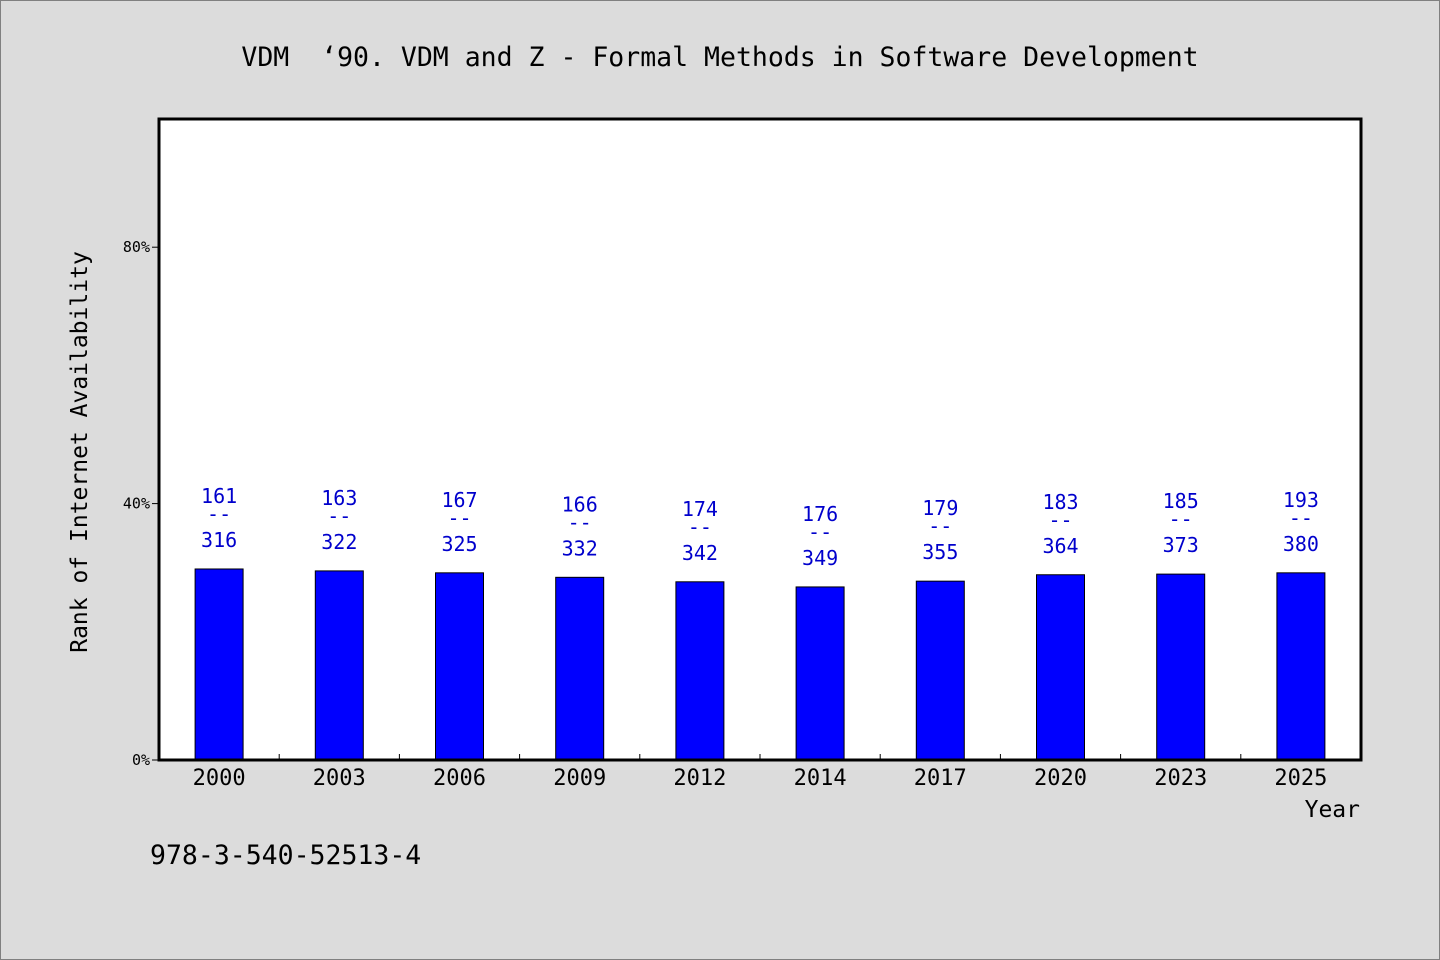 This screenshot has width=1440, height=960. I want to click on y-axis: 0% 40% 80%, so click(141, 503).